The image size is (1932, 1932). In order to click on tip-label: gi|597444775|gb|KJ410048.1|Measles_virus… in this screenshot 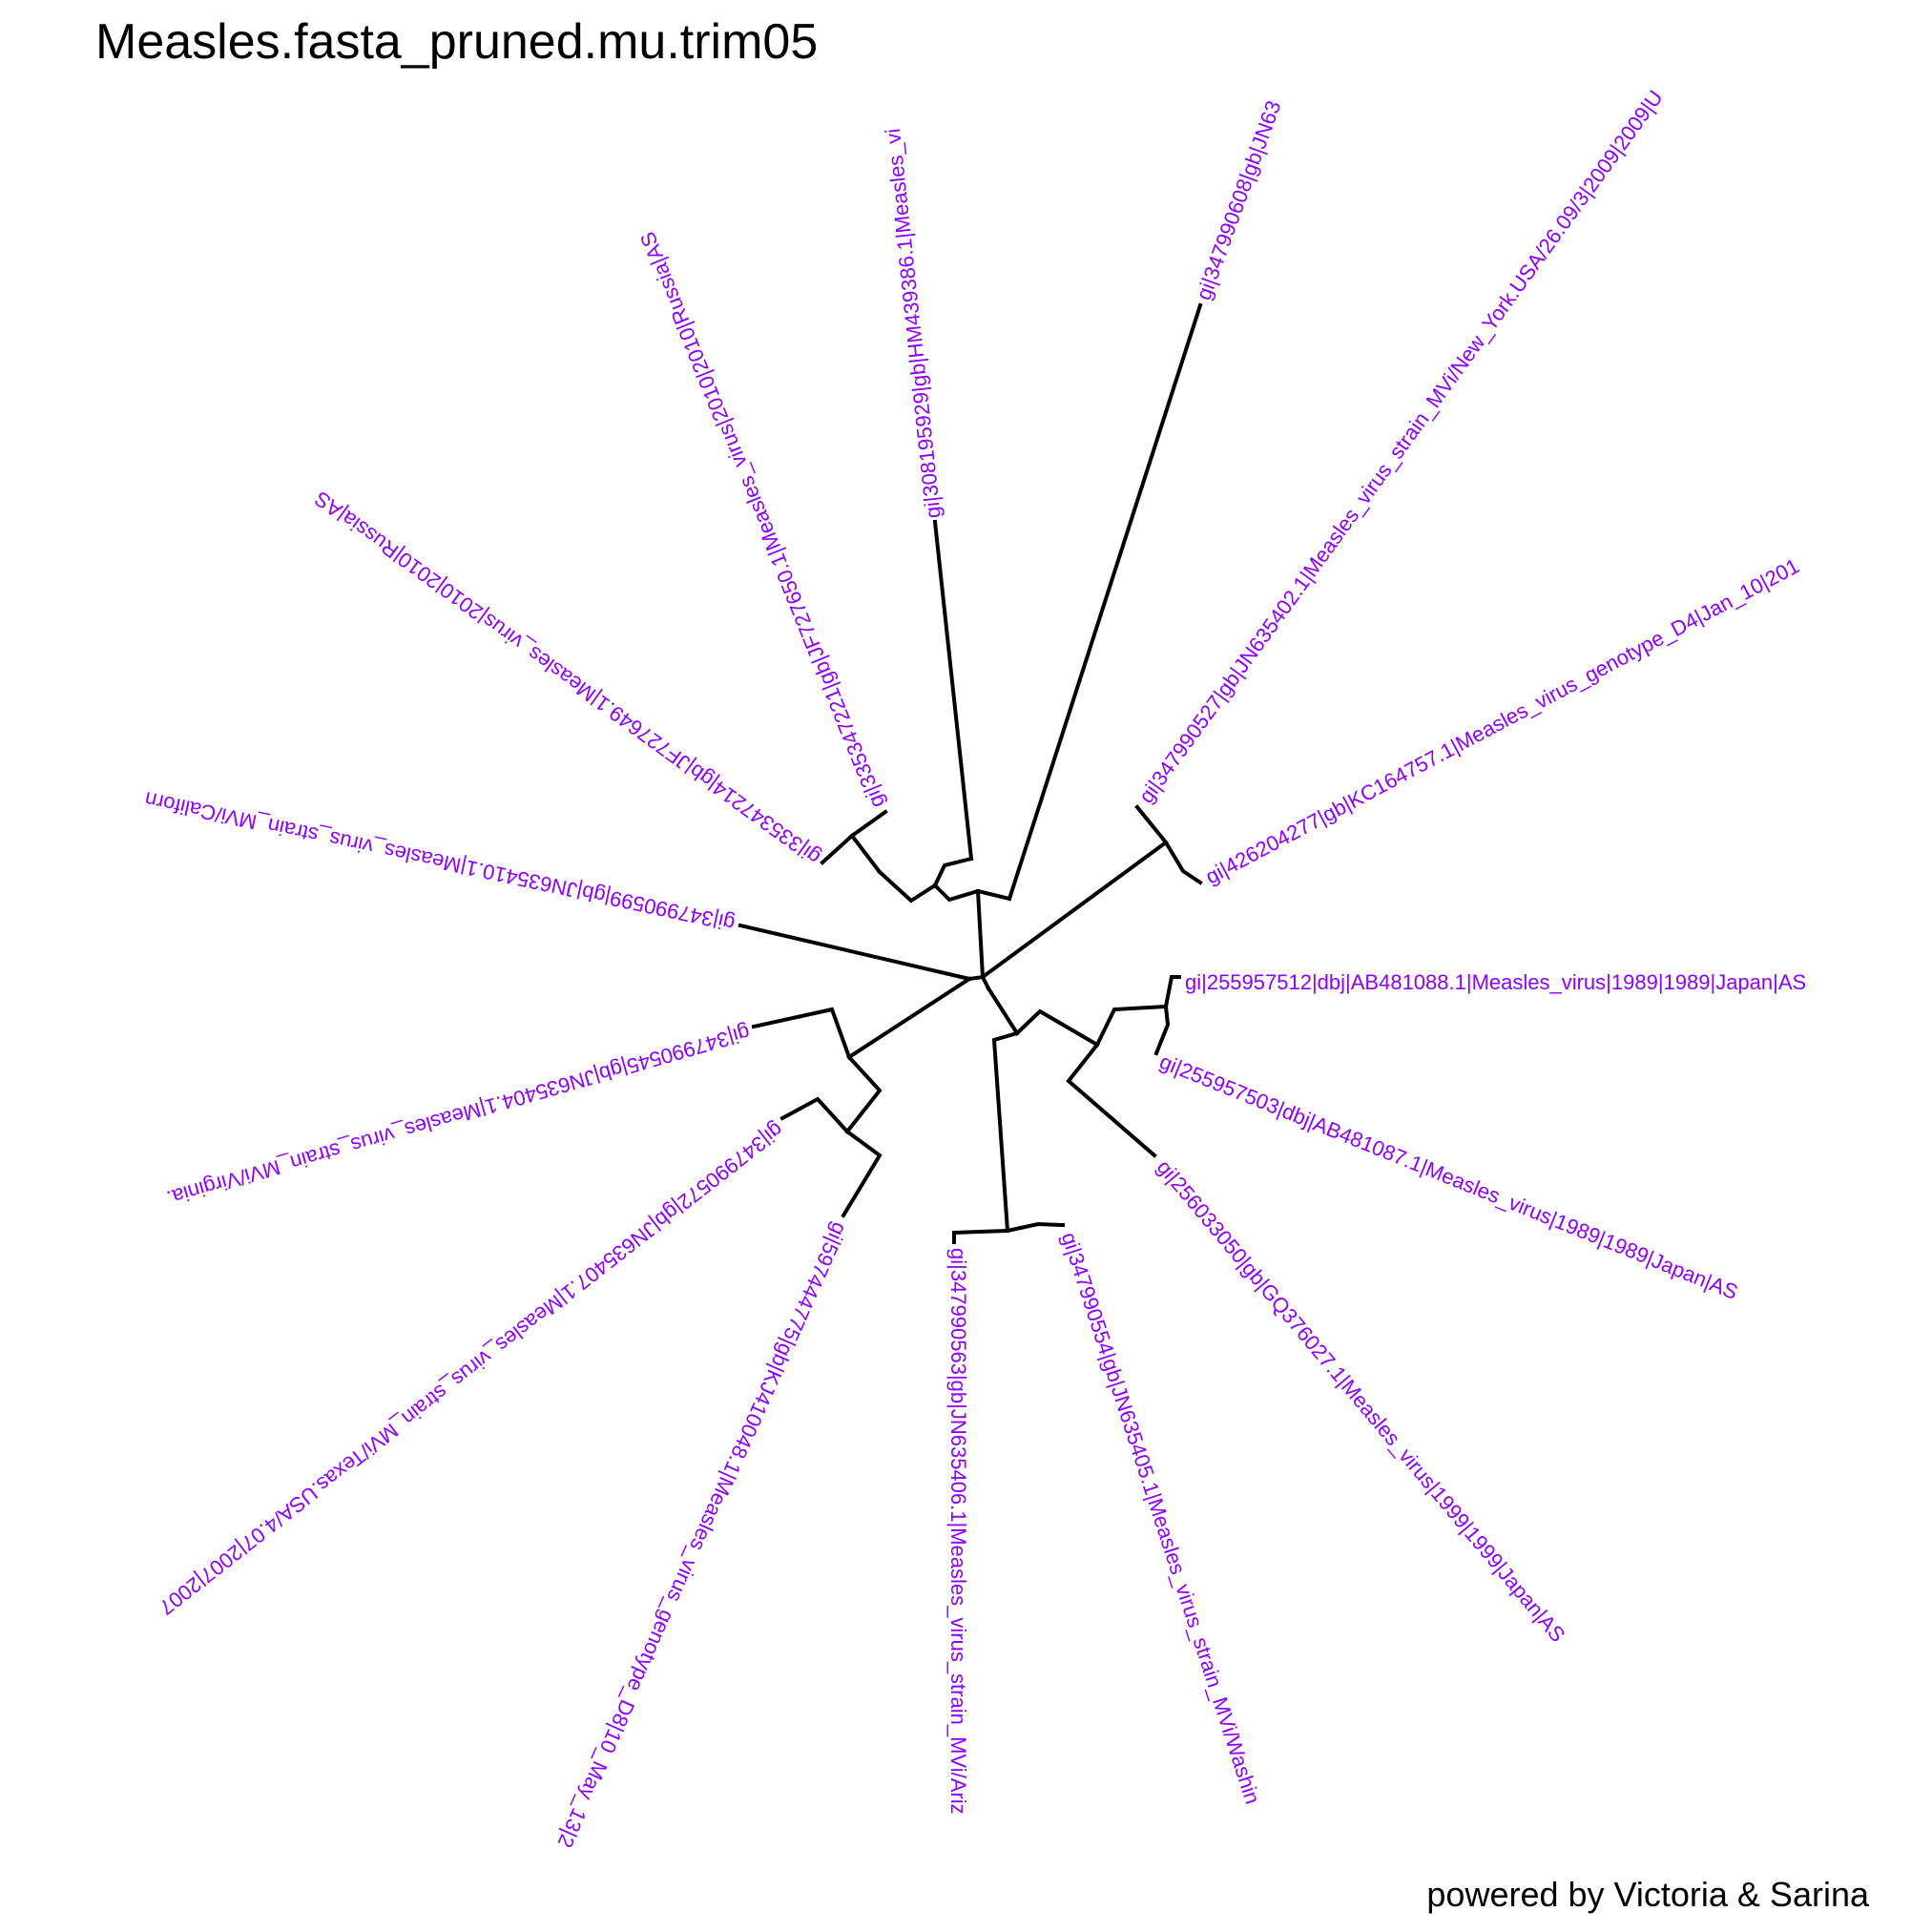, I will do `click(702, 1535)`.